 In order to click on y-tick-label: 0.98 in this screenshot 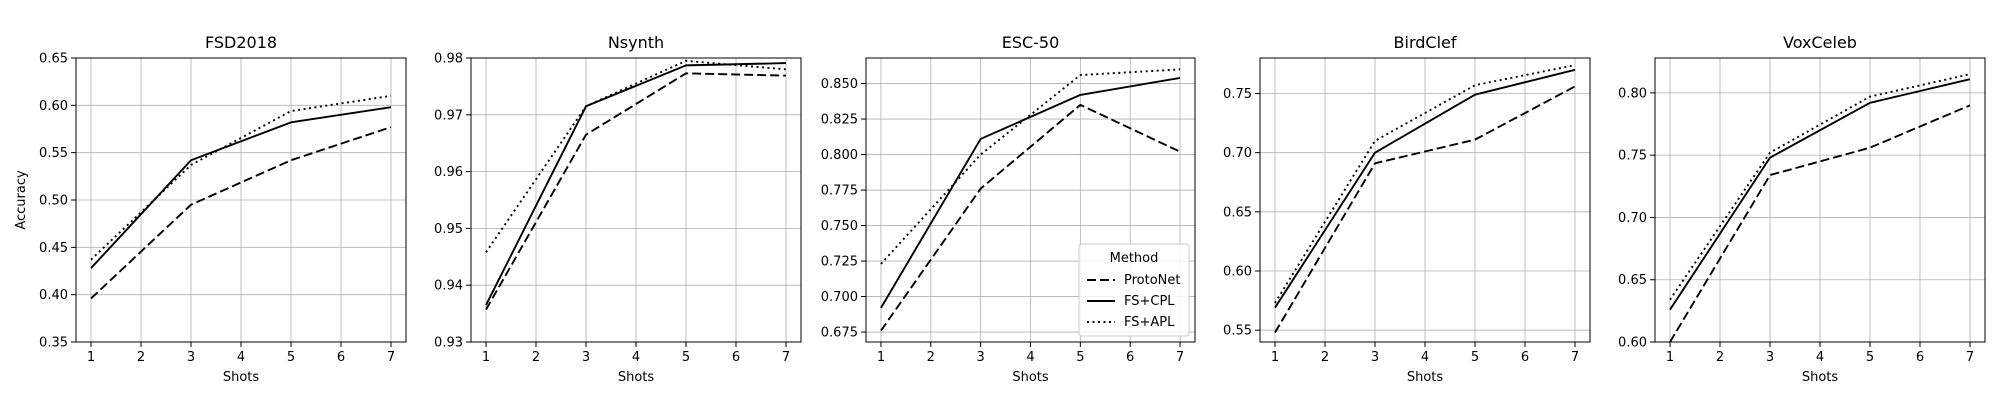, I will do `click(448, 59)`.